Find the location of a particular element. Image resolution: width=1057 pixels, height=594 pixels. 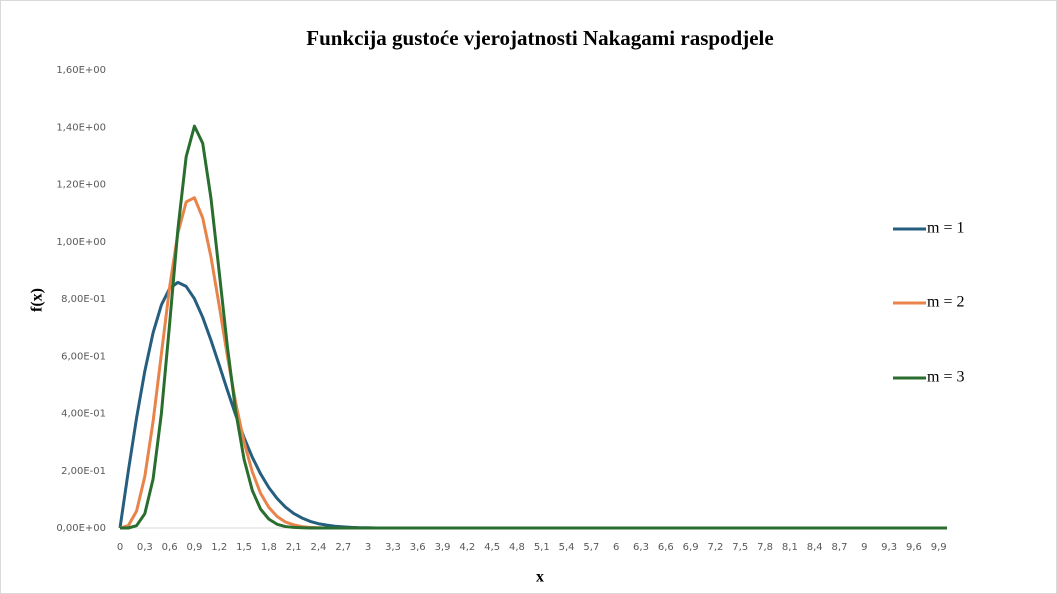

x-tick-label: 6,6 is located at coordinates (666, 547).